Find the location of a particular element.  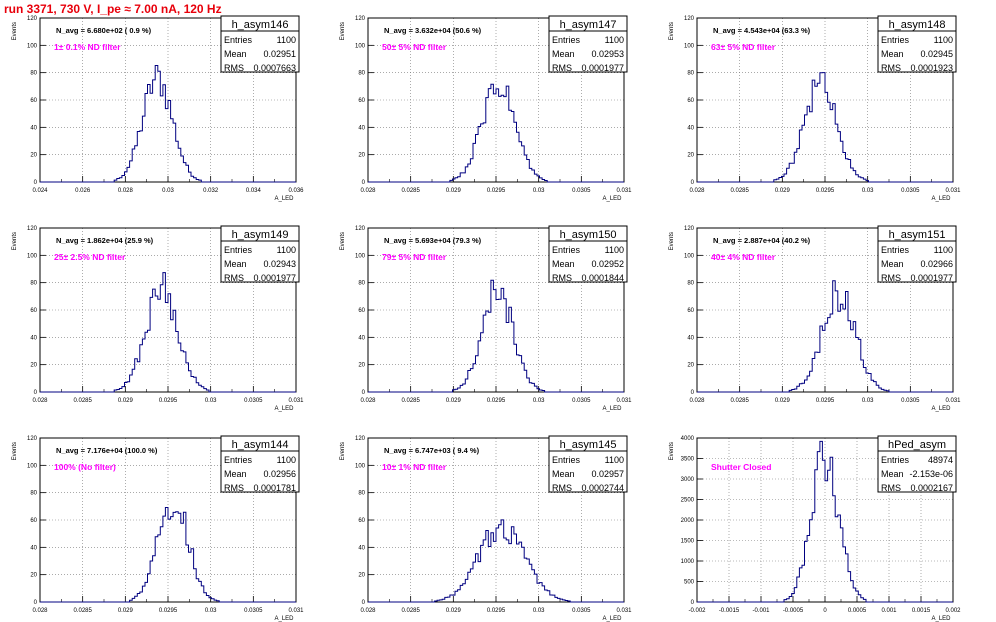

navg-label: N_avg = 1.862e+04 (25.9 %) is located at coordinates (105, 240).